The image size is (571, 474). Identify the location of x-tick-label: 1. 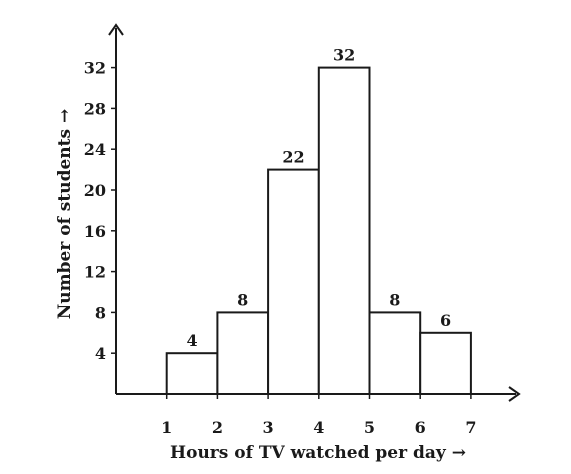
(166, 427).